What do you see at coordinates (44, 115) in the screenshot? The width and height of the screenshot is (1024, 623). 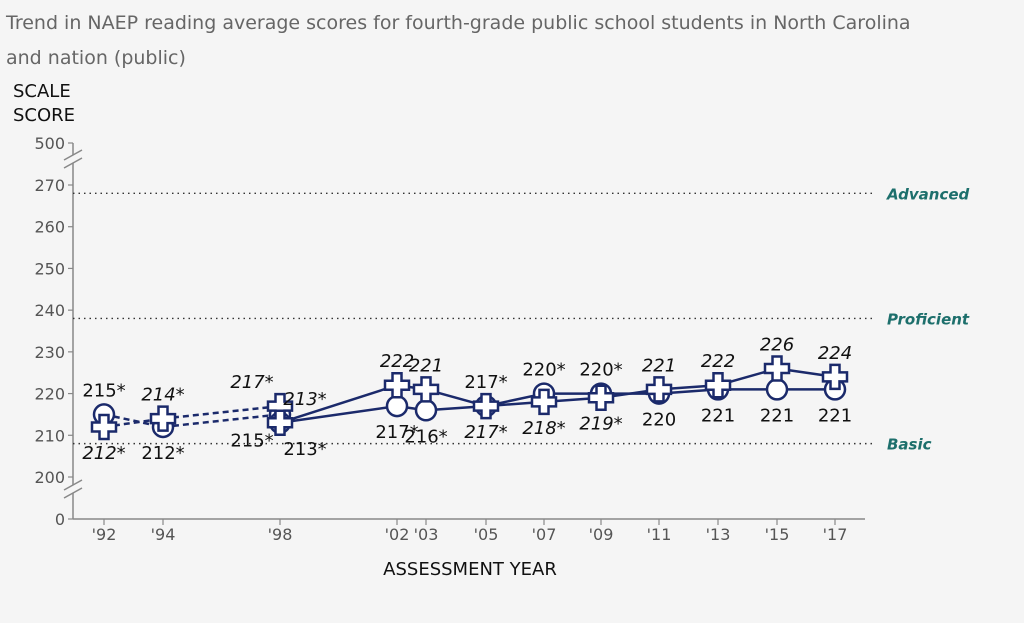 I see `y-axis-label-line2: SCORE` at bounding box center [44, 115].